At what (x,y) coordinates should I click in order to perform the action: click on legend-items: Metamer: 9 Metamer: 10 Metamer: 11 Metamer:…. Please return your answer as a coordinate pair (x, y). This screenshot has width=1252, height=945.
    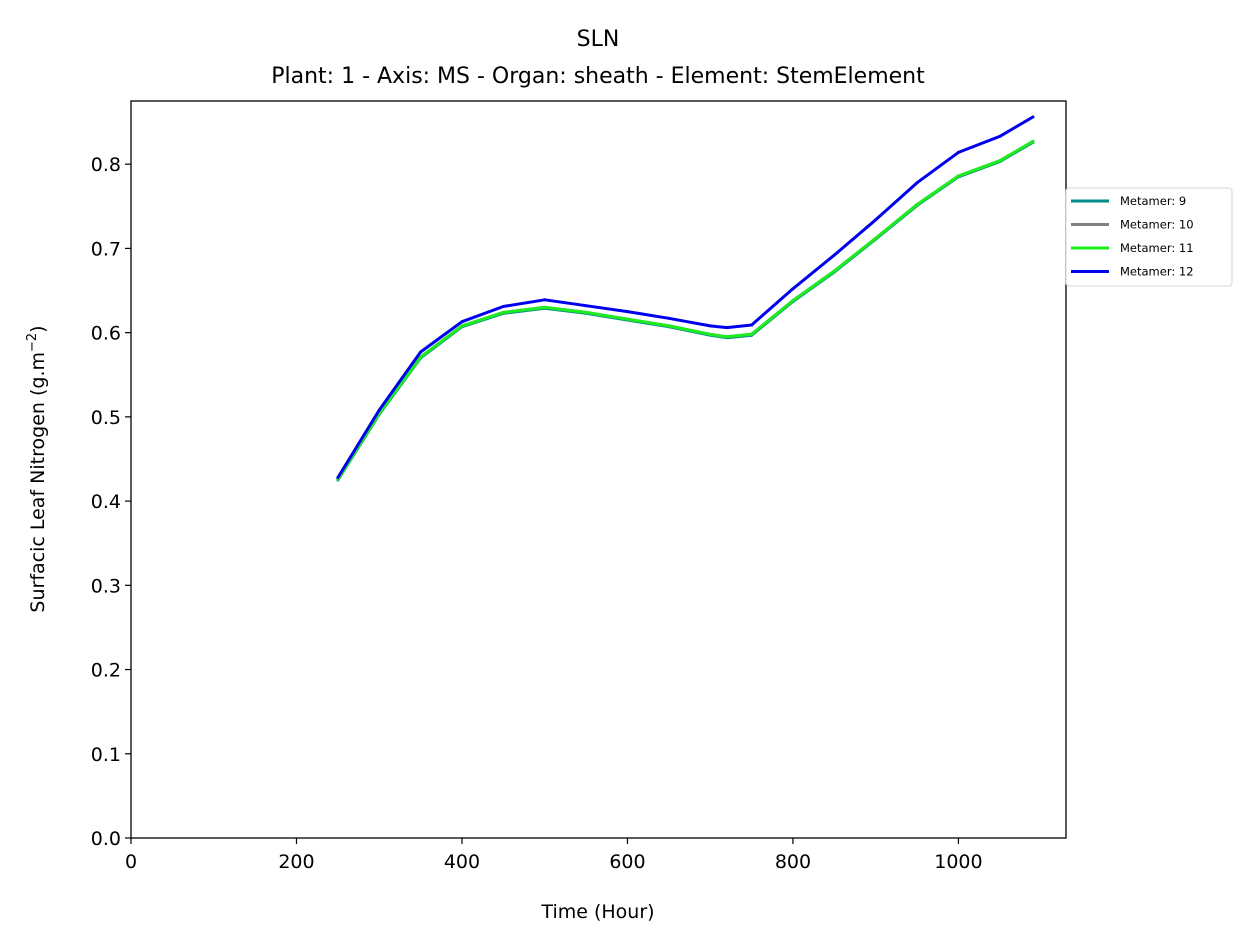
    Looking at the image, I should click on (1132, 236).